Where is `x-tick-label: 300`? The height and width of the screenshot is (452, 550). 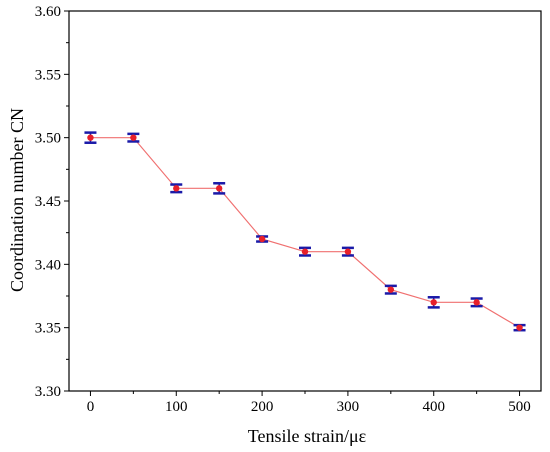
x-tick-label: 300 is located at coordinates (348, 407).